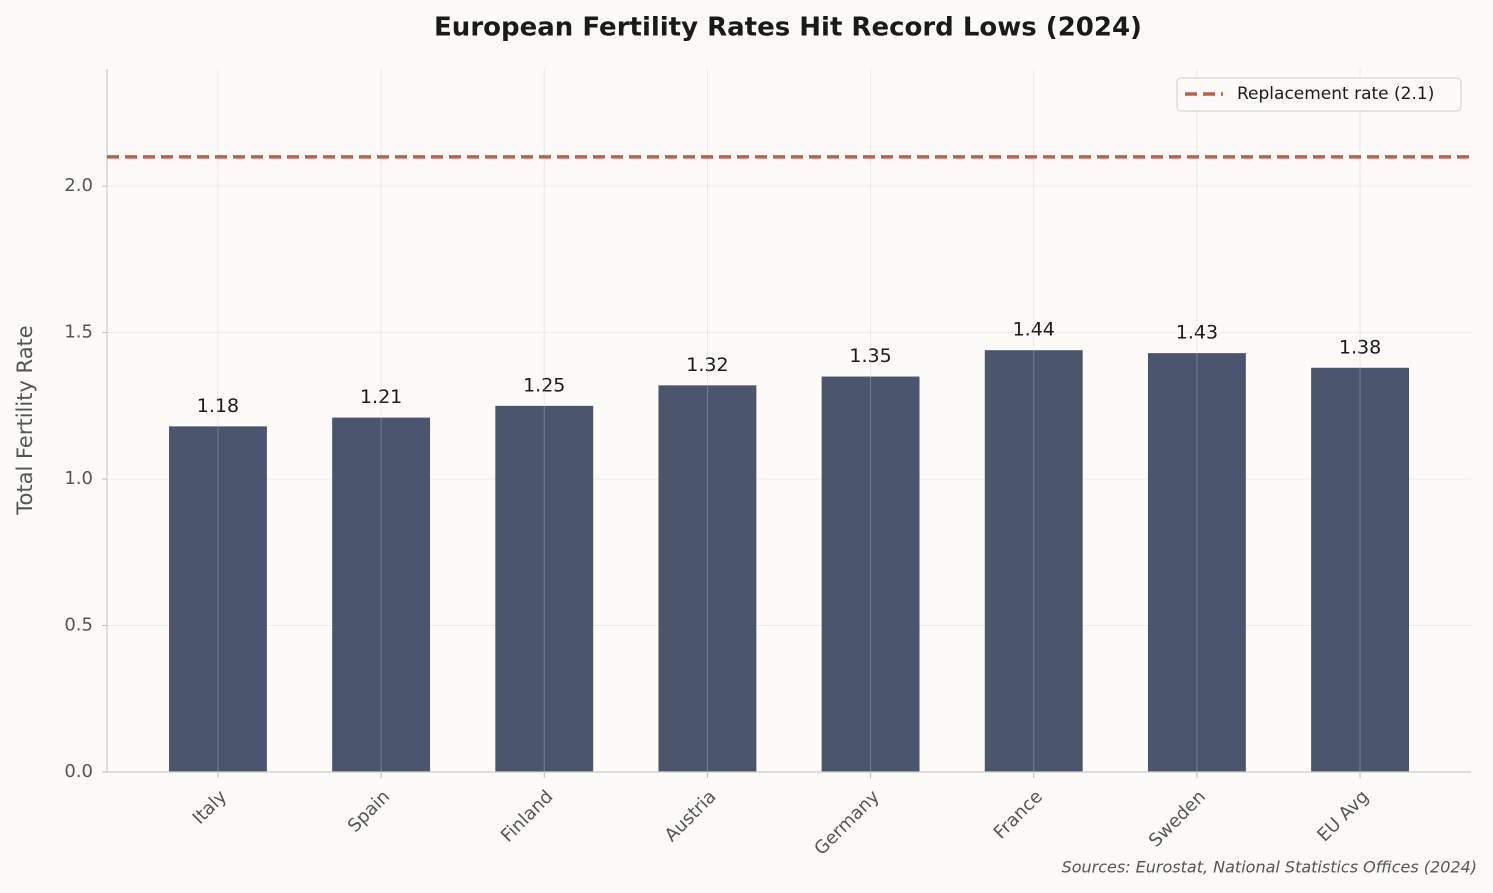  Describe the element at coordinates (78, 332) in the screenshot. I see `y-tick-label: 1.5` at that location.